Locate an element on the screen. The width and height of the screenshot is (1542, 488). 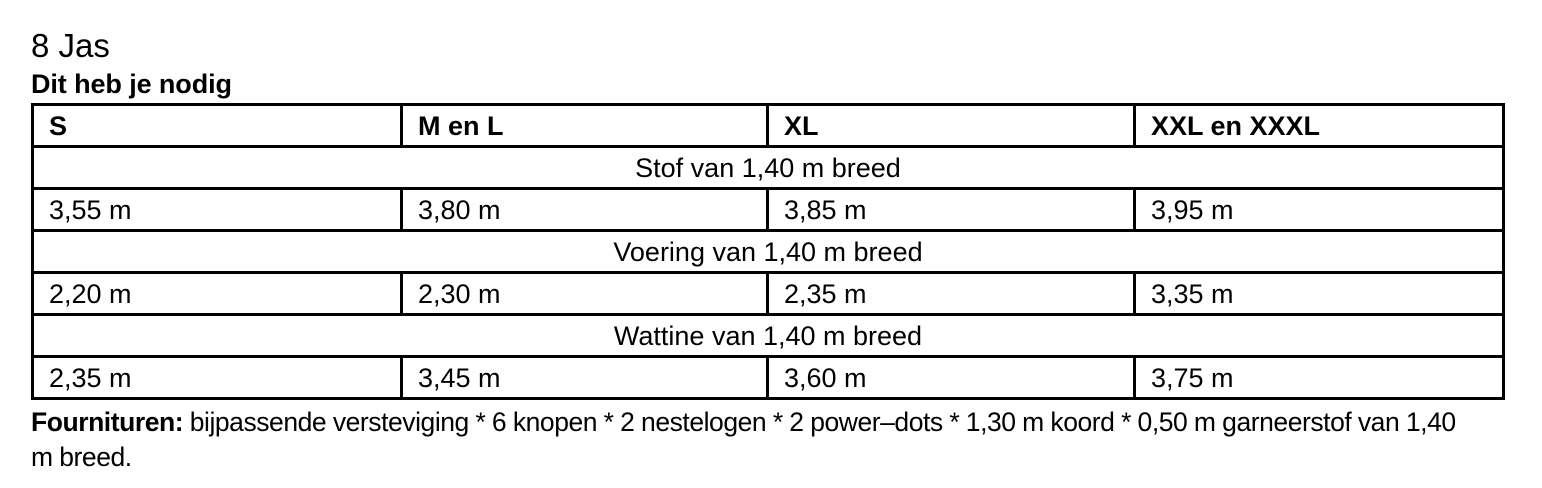
cell-voering-m-en-l: 2,30 m is located at coordinates (584, 294).